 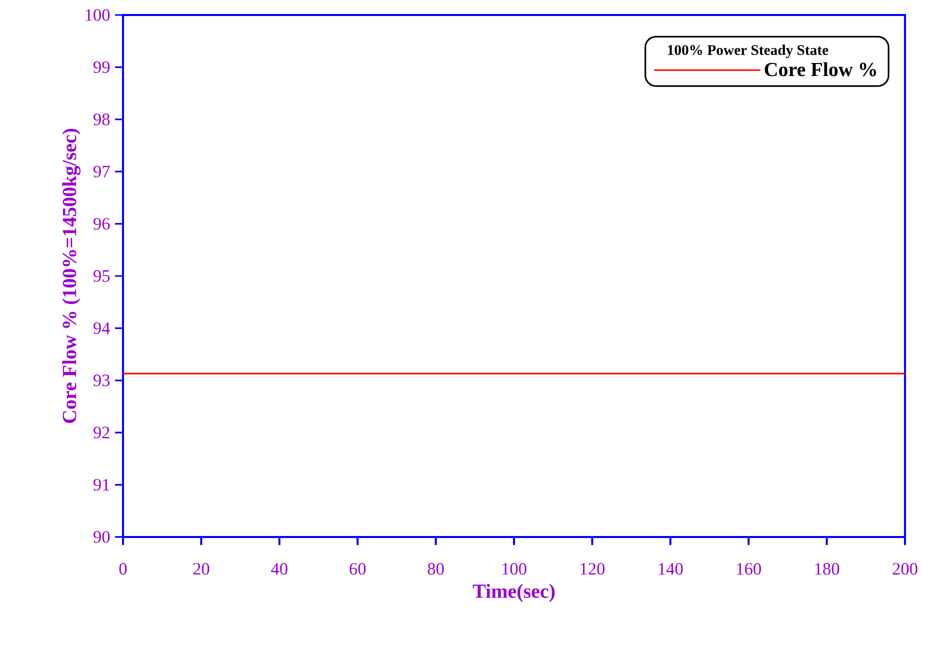 What do you see at coordinates (102, 120) in the screenshot?
I see `y-tick-label: 98` at bounding box center [102, 120].